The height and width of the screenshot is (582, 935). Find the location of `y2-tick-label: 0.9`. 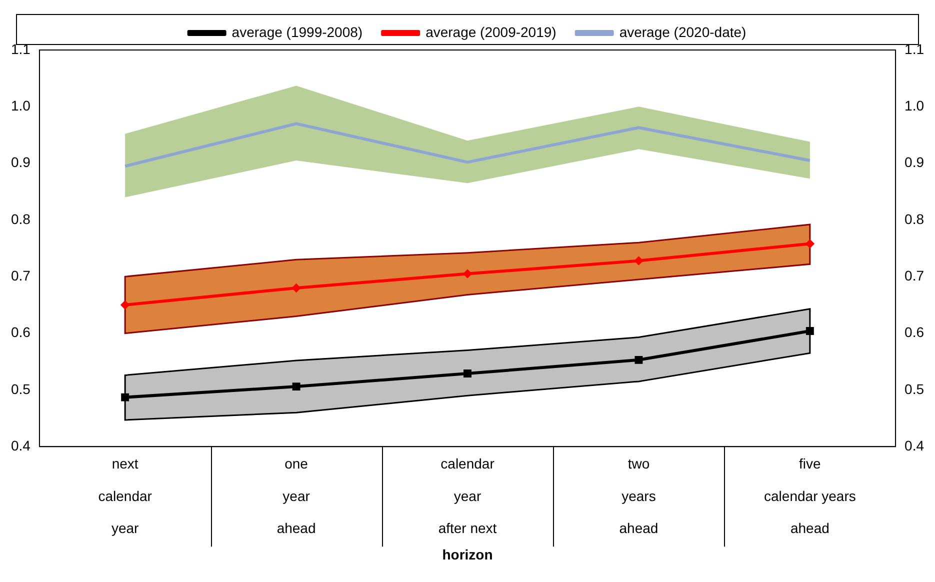

y2-tick-label: 0.9 is located at coordinates (914, 162).